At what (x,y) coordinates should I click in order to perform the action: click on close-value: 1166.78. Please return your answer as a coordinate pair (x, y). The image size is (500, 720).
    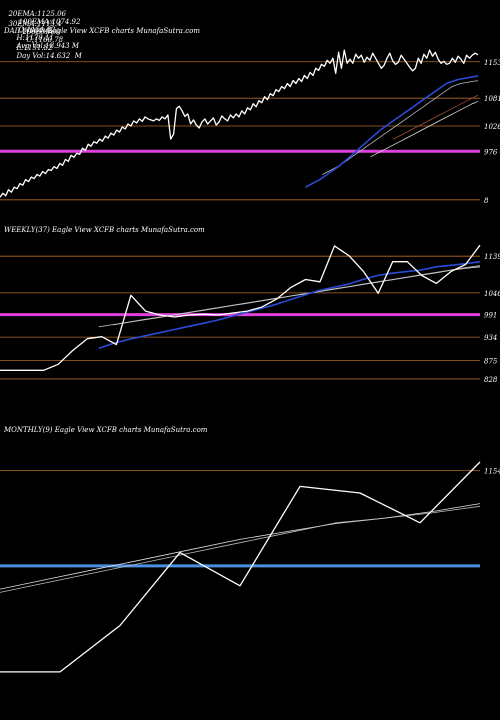
    Looking at the image, I should click on (49, 40).